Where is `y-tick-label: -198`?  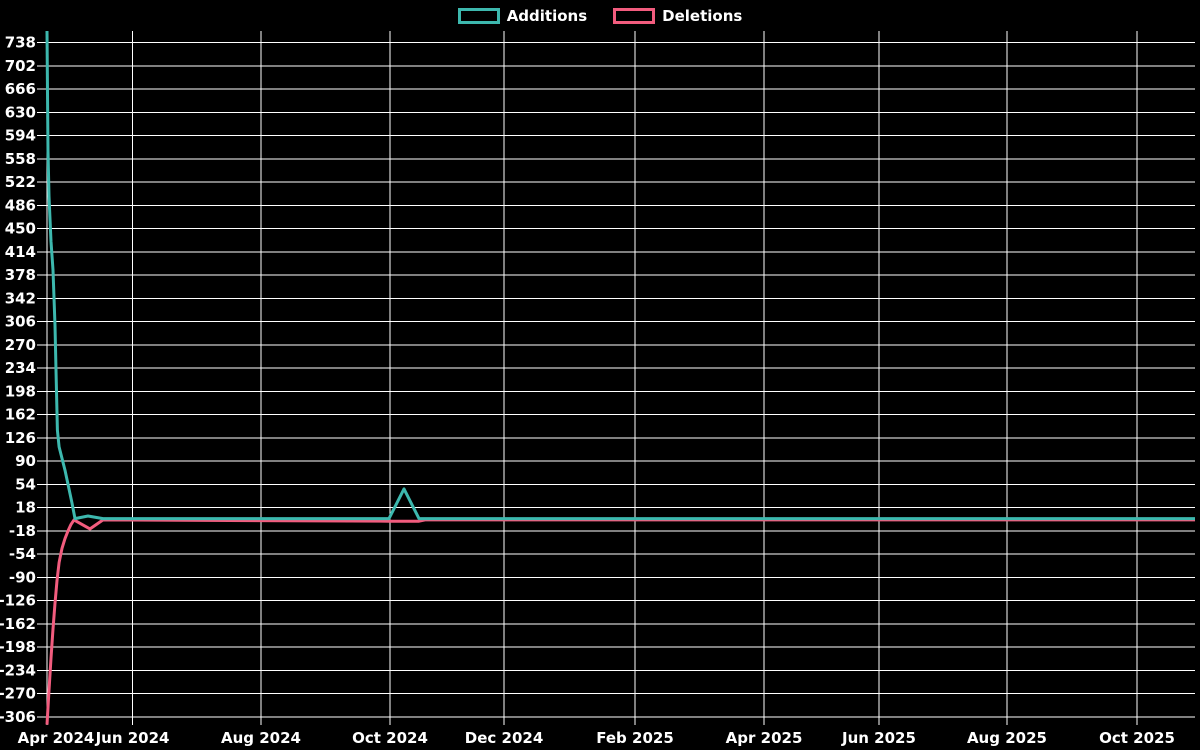 y-tick-label: -198 is located at coordinates (18, 647).